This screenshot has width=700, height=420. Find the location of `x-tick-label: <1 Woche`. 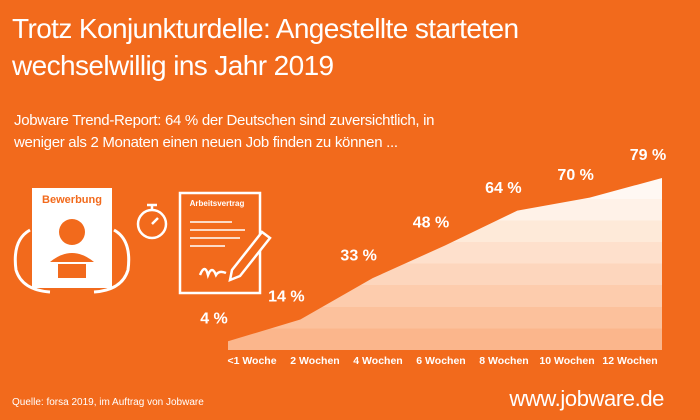

x-tick-label: <1 Woche is located at coordinates (251, 361).